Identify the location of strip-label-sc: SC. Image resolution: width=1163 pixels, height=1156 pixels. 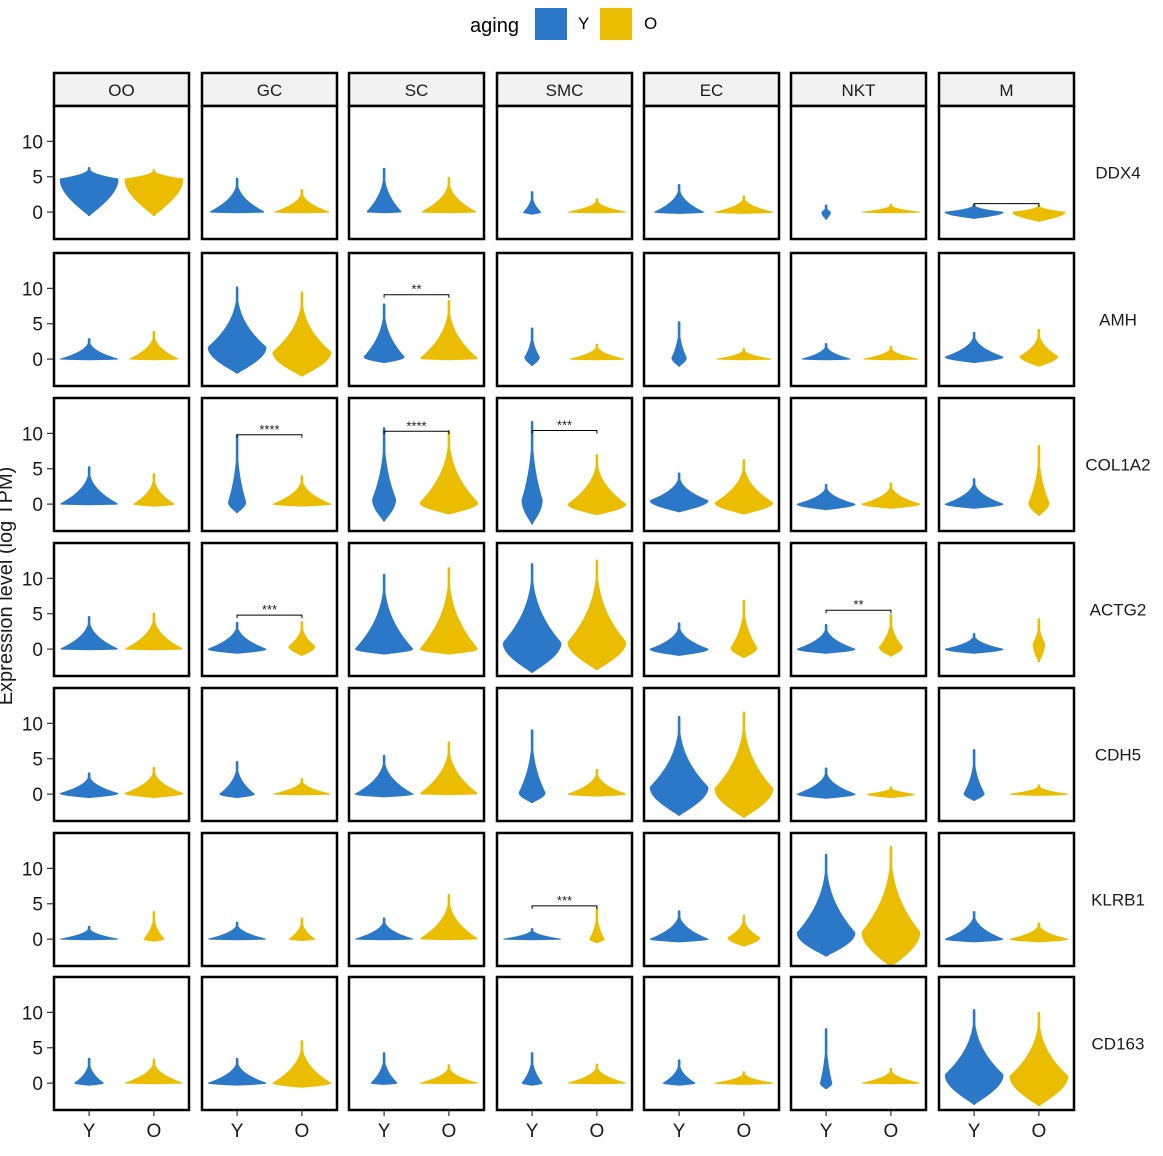
(417, 90).